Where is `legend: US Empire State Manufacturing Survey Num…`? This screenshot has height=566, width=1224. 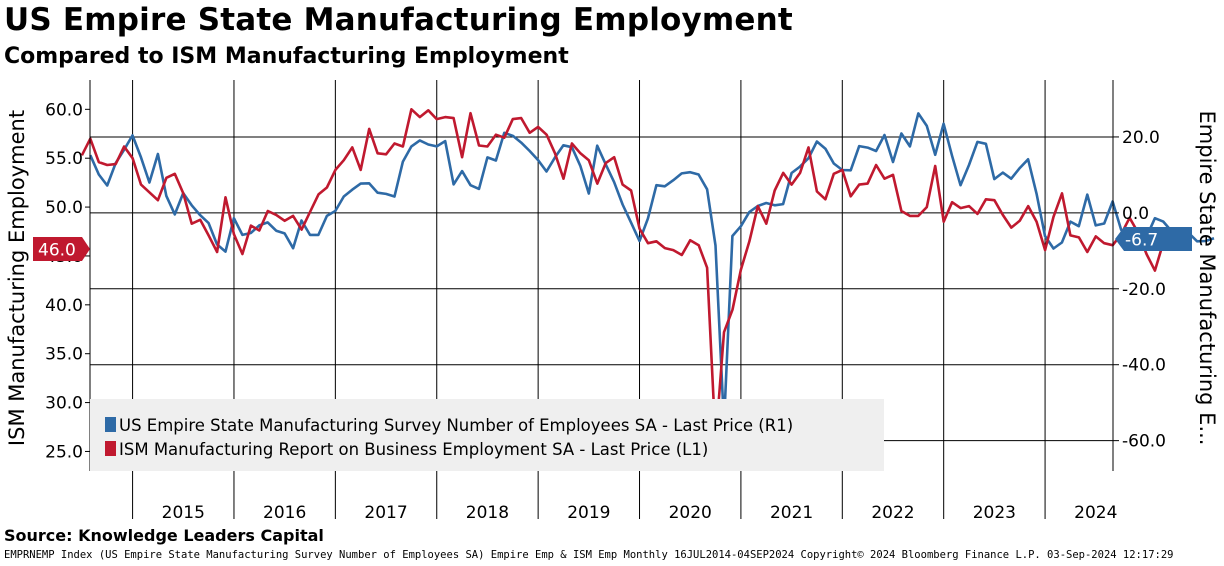 legend: US Empire State Manufacturing Survey Num… is located at coordinates (487, 435).